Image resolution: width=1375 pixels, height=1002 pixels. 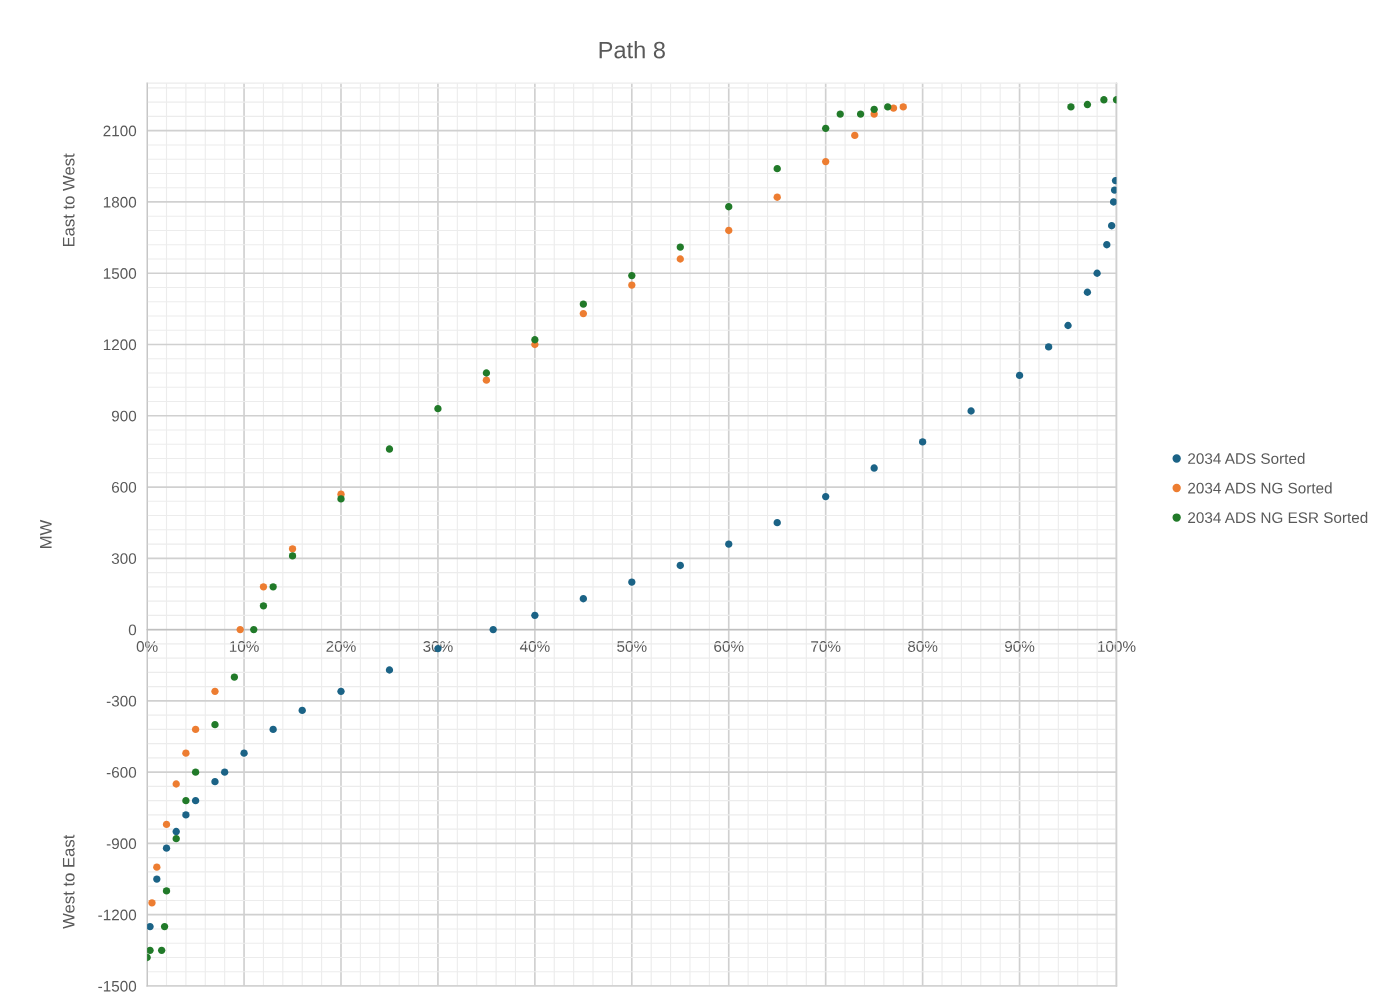 What do you see at coordinates (117, 915) in the screenshot?
I see `y-tick-label: -1200` at bounding box center [117, 915].